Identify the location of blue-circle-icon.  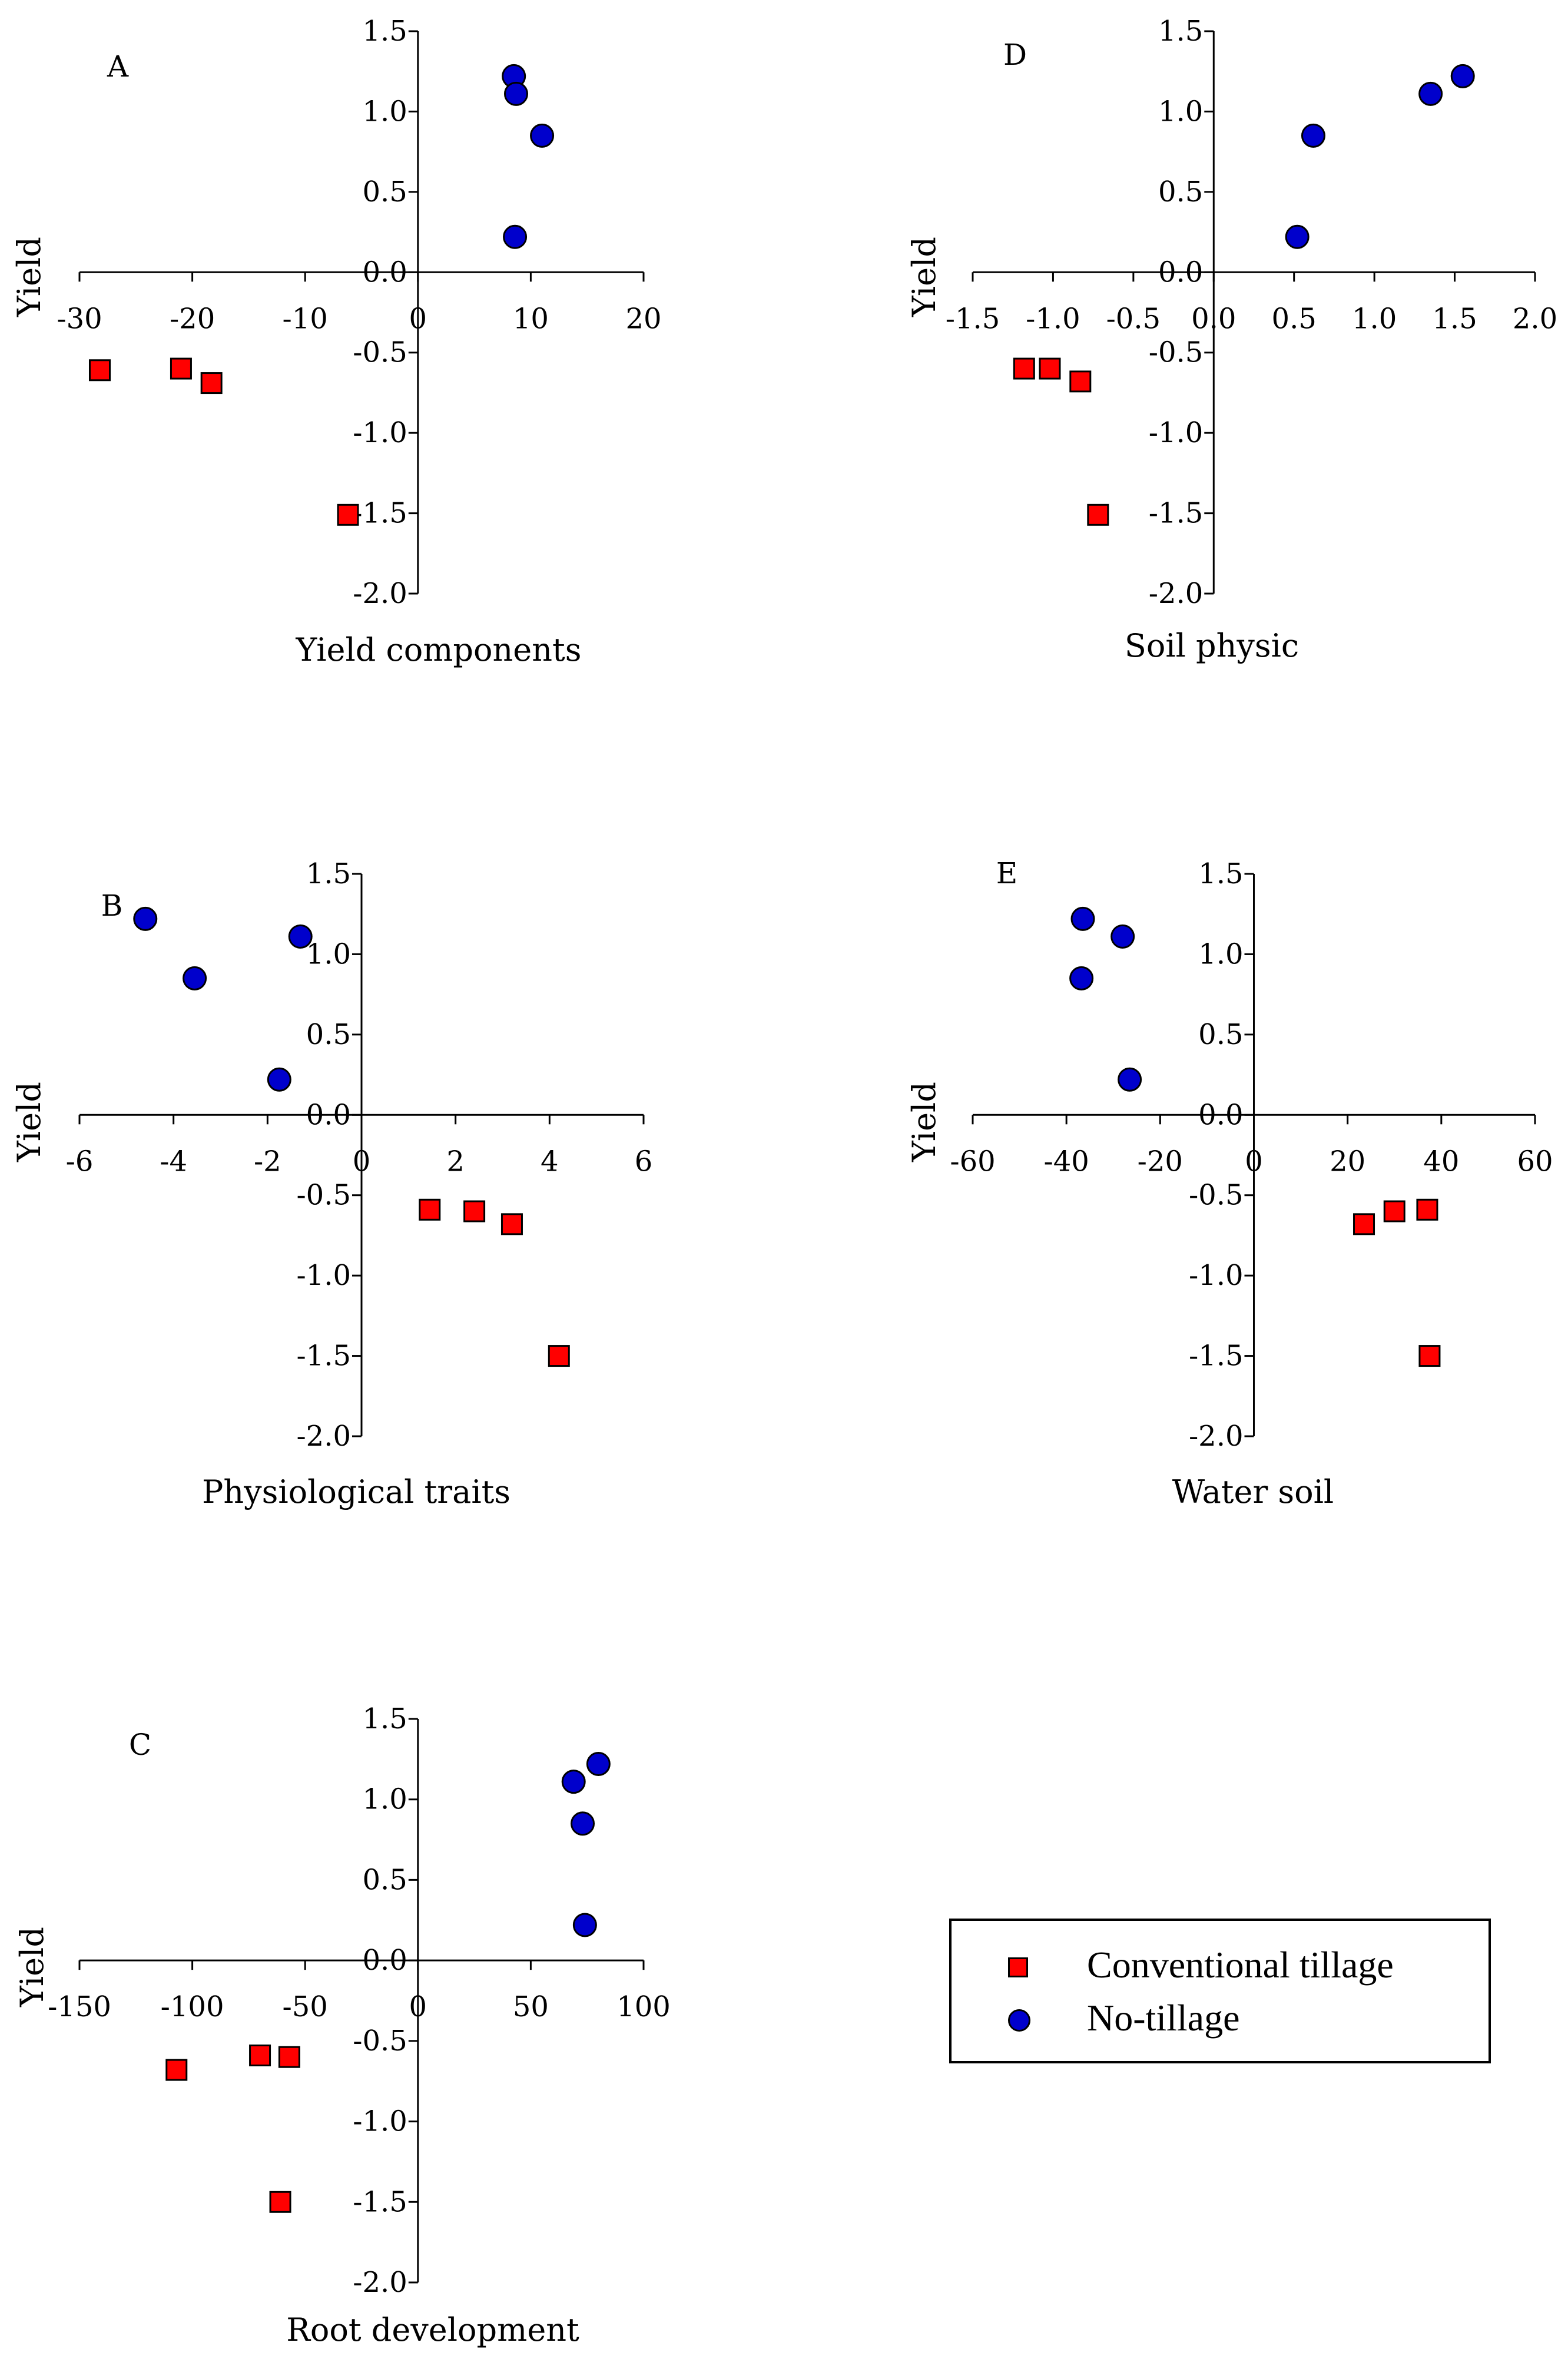
(1019, 2020).